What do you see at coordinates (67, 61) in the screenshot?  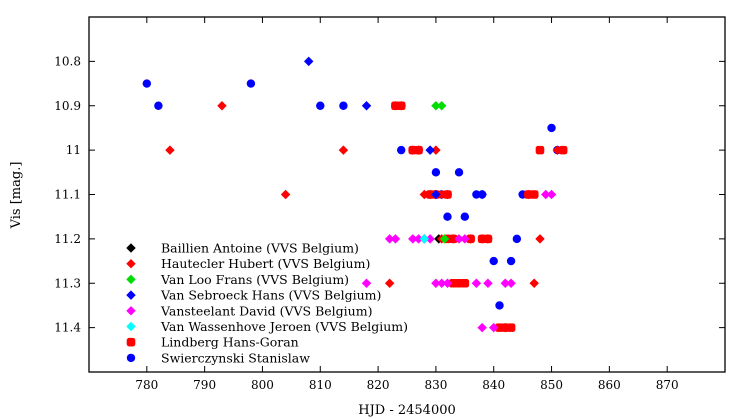 I see `y-tick-label: 10.8` at bounding box center [67, 61].